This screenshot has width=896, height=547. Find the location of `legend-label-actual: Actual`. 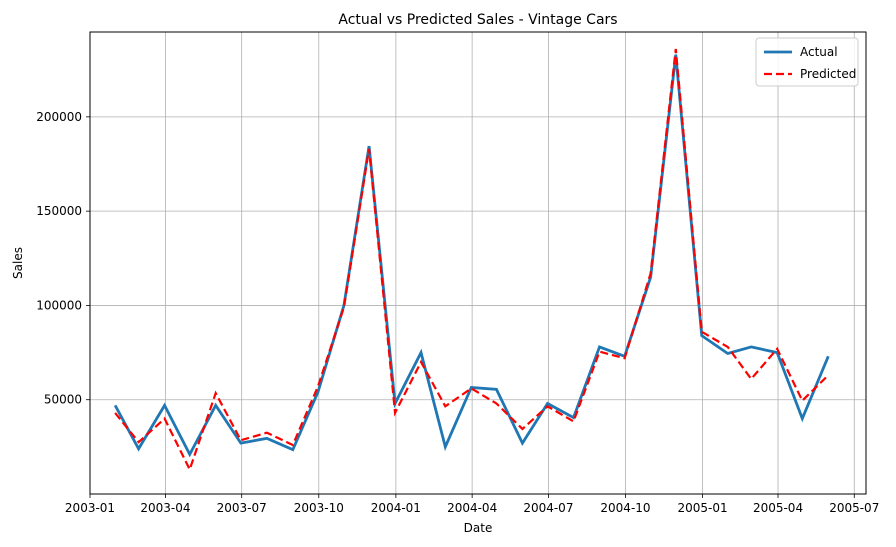

legend-label-actual: Actual is located at coordinates (819, 52).